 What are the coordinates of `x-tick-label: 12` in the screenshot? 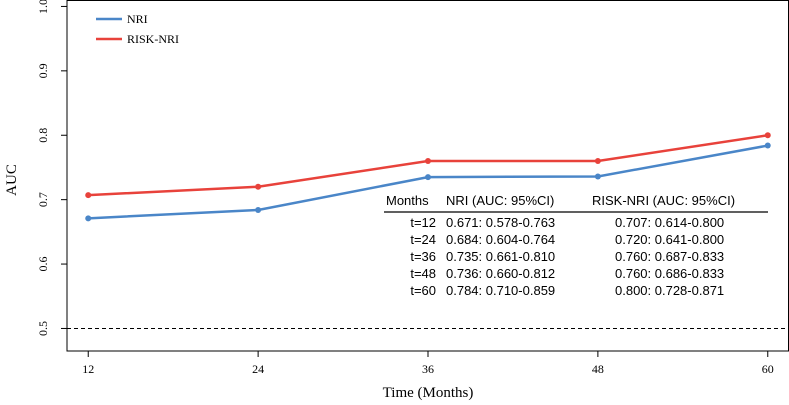 It's located at (88, 369).